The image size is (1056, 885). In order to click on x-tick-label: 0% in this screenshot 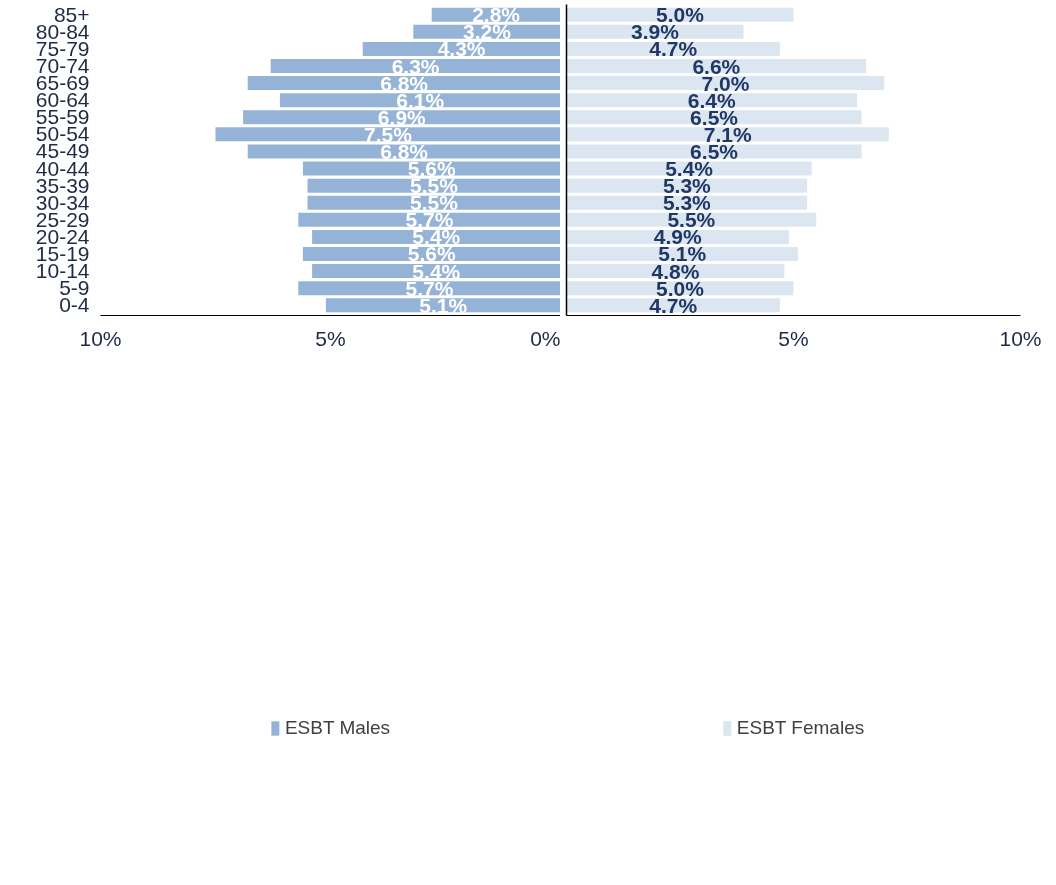, I will do `click(545, 338)`.